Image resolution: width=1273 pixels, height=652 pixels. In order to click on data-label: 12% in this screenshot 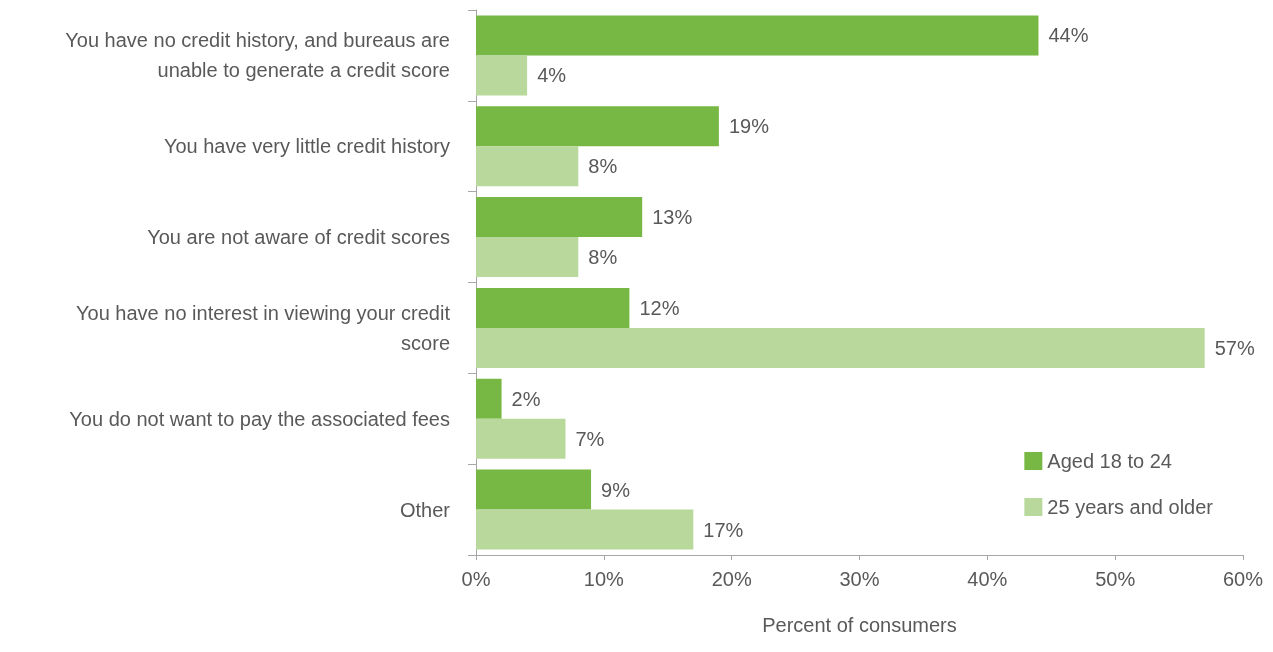, I will do `click(659, 307)`.